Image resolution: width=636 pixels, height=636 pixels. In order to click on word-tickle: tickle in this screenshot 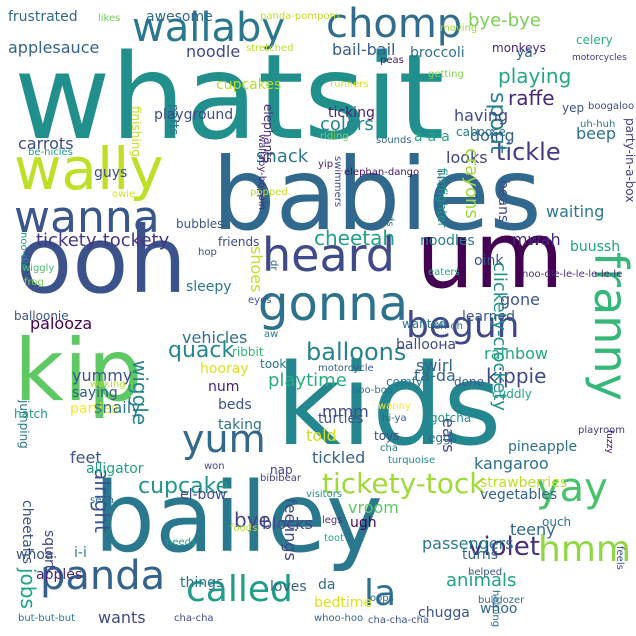, I will do `click(528, 152)`.